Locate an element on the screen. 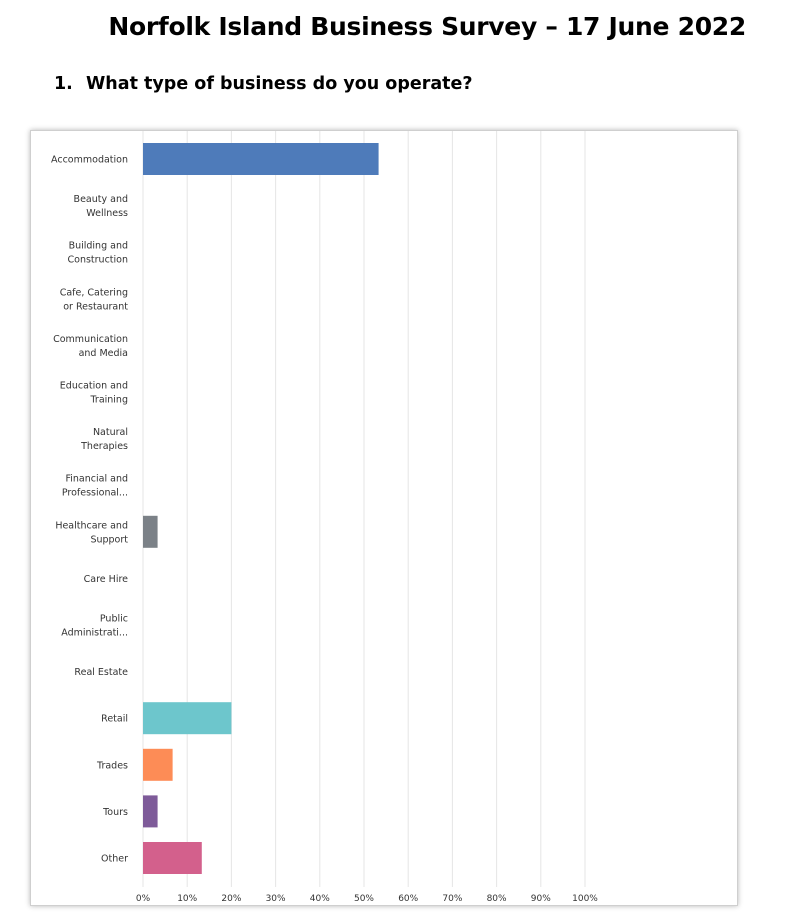 The width and height of the screenshot is (800, 915). category-label: Accommodation is located at coordinates (89, 160).